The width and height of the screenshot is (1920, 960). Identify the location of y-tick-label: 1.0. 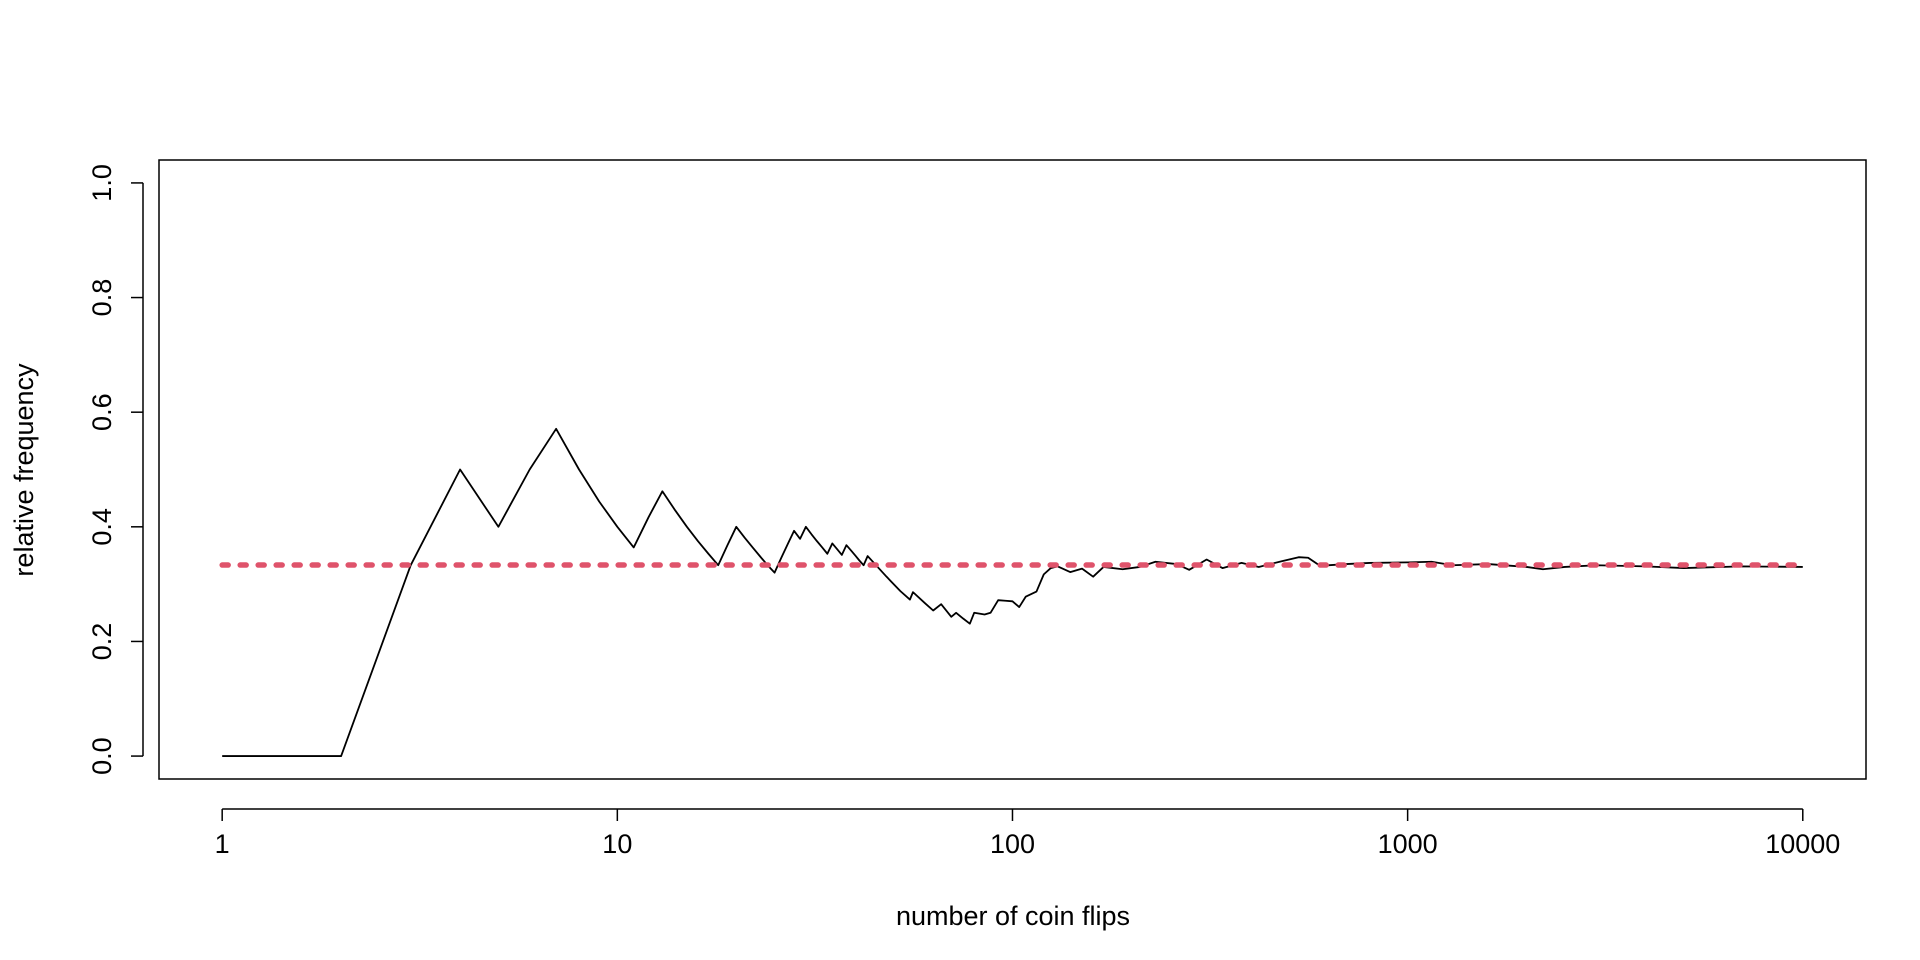
(102, 183).